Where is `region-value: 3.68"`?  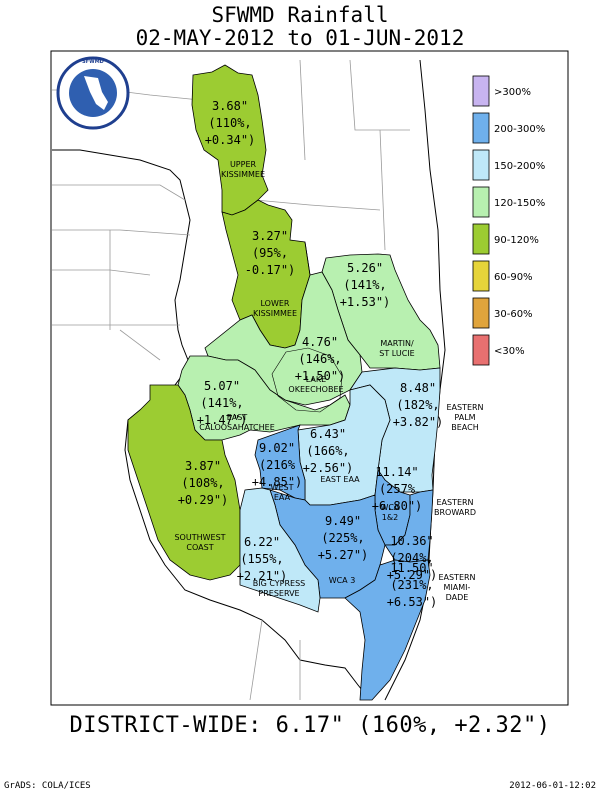
region-value: 3.68" is located at coordinates (230, 106).